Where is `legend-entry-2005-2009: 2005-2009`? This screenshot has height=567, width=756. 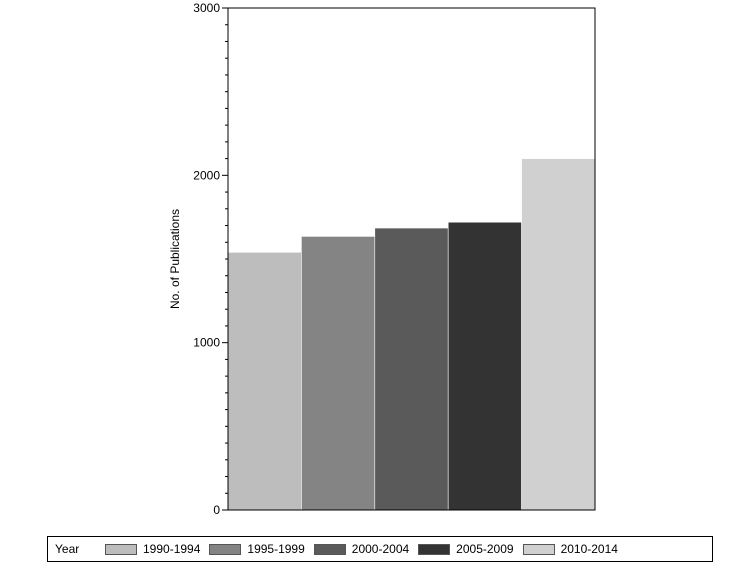
legend-entry-2005-2009: 2005-2009 is located at coordinates (466, 549).